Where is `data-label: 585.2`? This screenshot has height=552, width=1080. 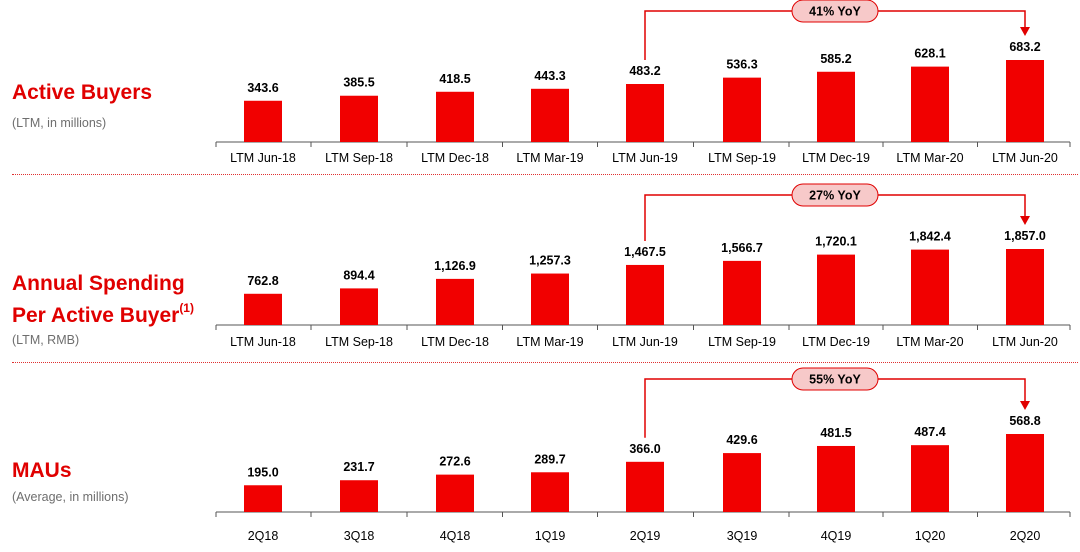
data-label: 585.2 is located at coordinates (835, 59).